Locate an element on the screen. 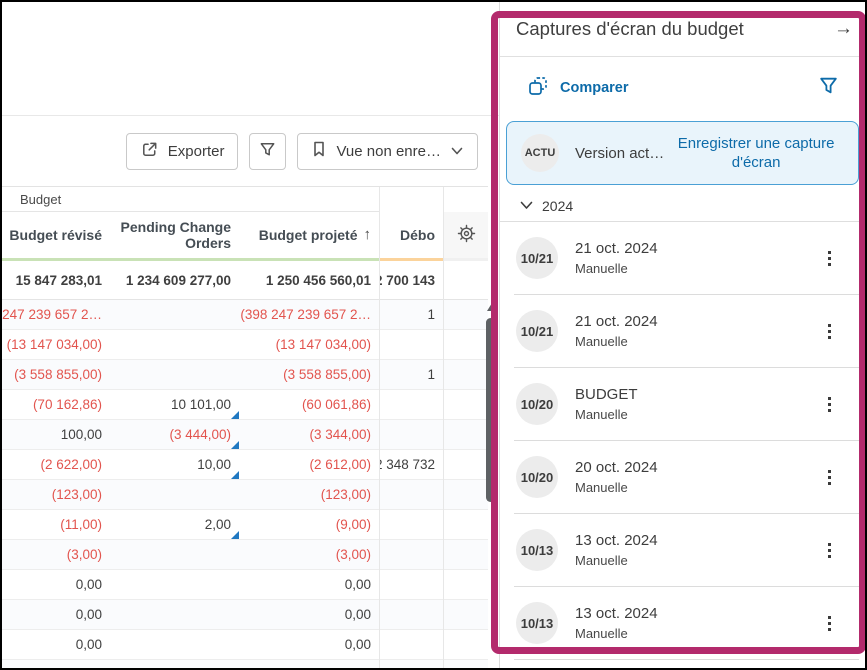 The height and width of the screenshot is (670, 867). cell-pending-change-orders: (3 444,00) is located at coordinates (174, 434).